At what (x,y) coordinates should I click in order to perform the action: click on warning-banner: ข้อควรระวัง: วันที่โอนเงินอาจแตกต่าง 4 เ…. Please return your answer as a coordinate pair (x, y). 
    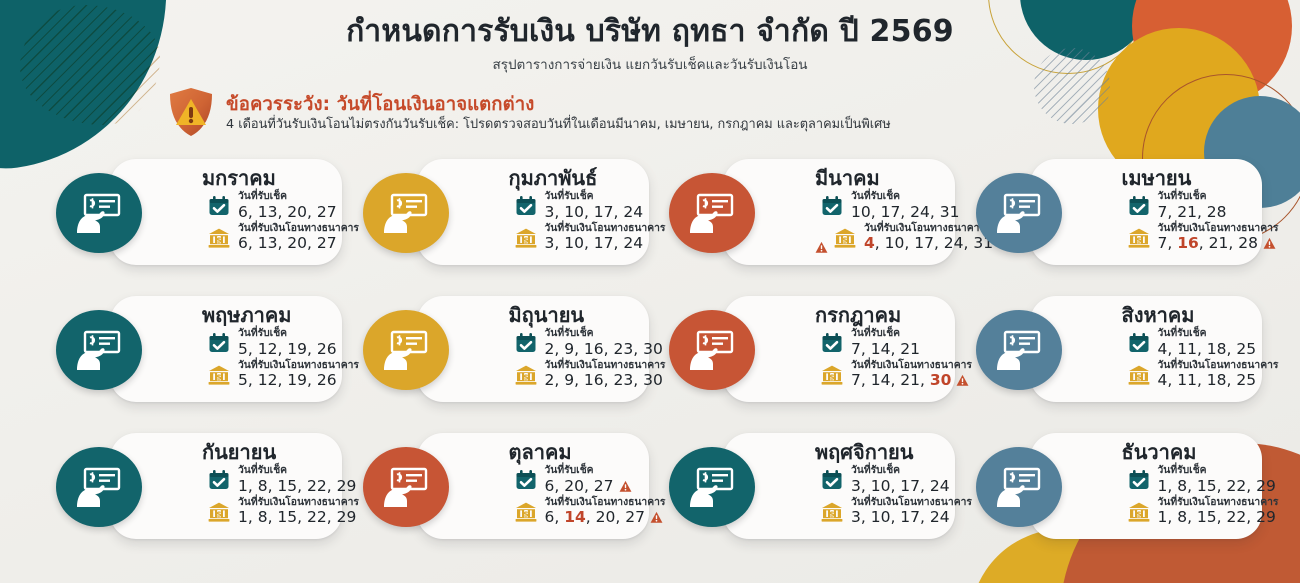
    Looking at the image, I should click on (734, 112).